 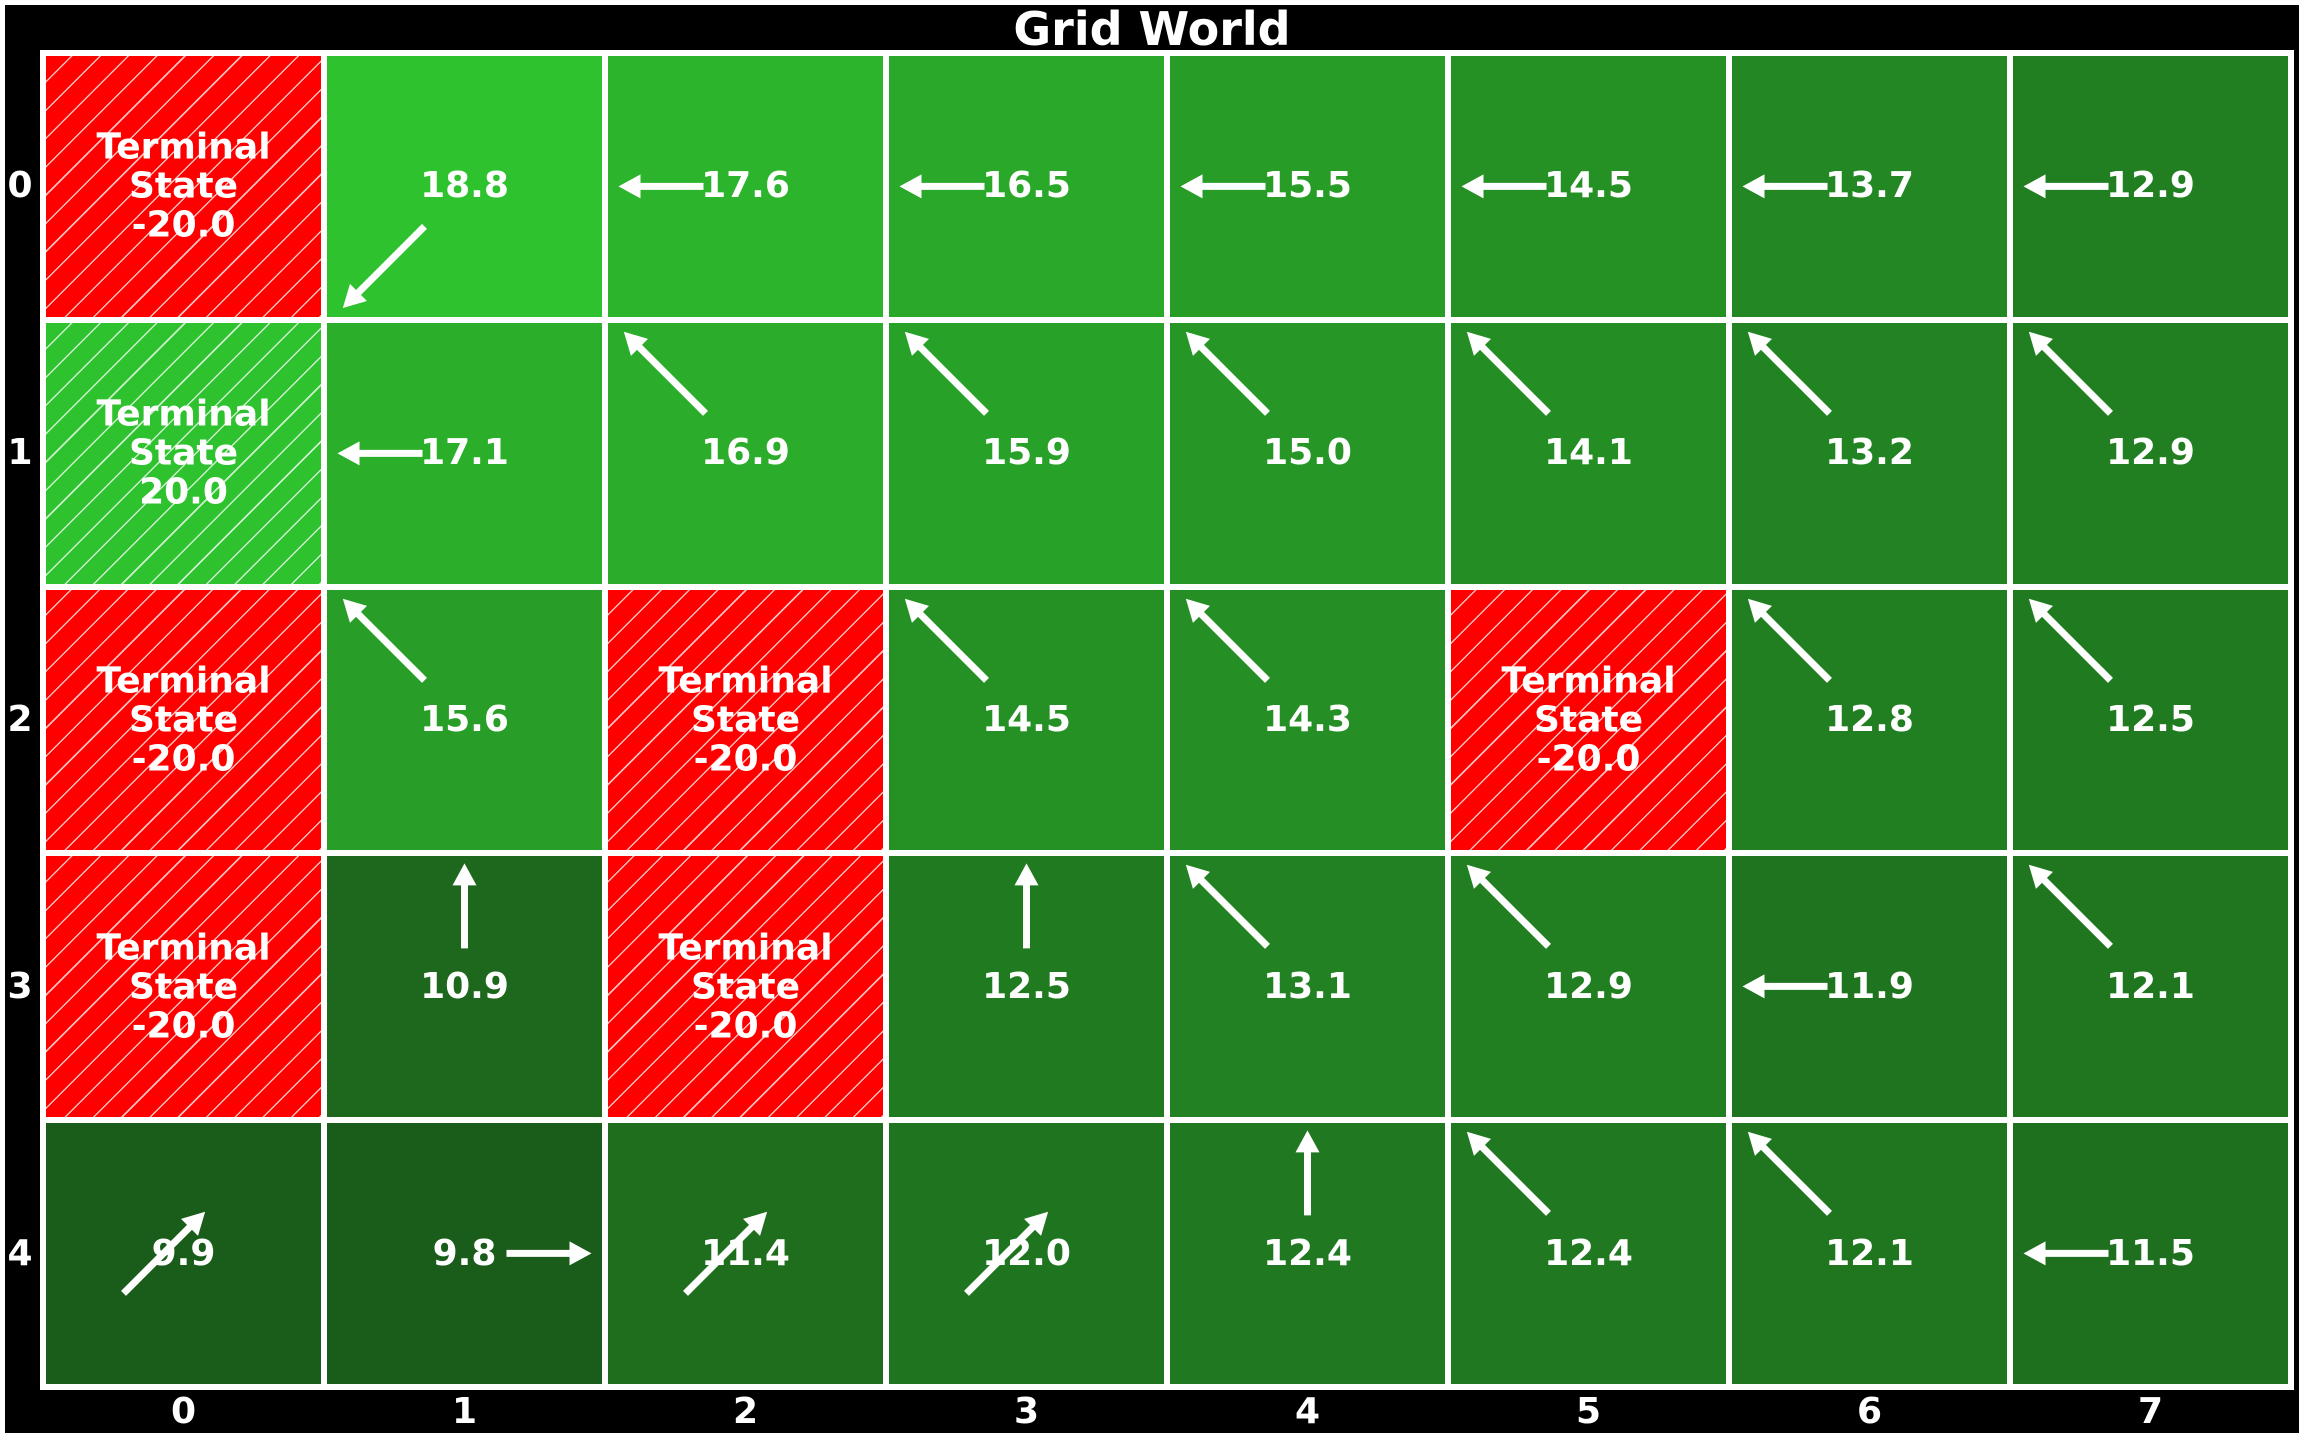 I want to click on state-value-label: 11.4, so click(x=745, y=1253).